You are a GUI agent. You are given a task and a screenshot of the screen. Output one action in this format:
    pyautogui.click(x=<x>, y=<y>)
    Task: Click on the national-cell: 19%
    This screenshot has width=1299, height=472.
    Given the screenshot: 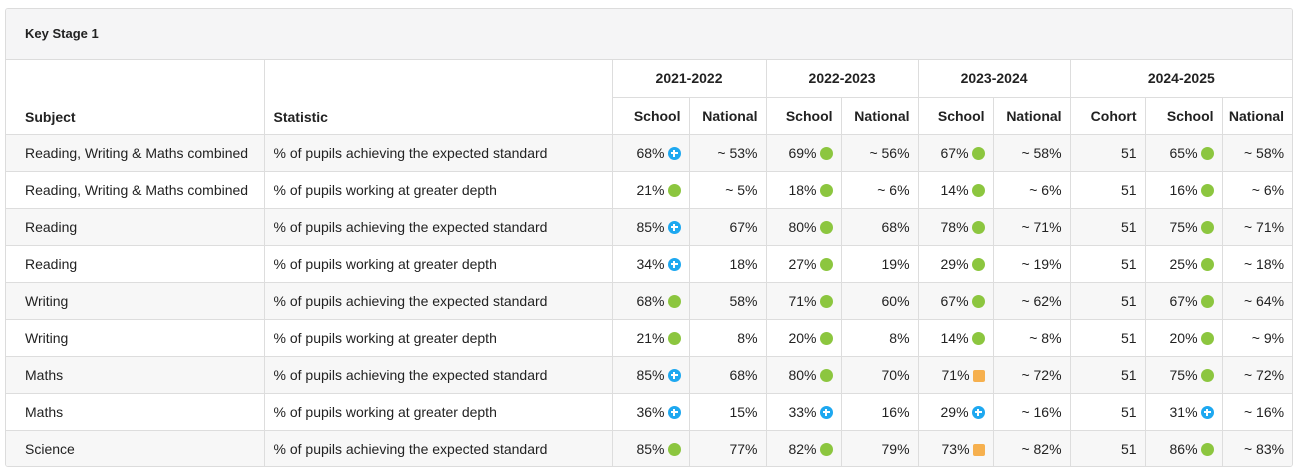 What is the action you would take?
    pyautogui.click(x=879, y=263)
    